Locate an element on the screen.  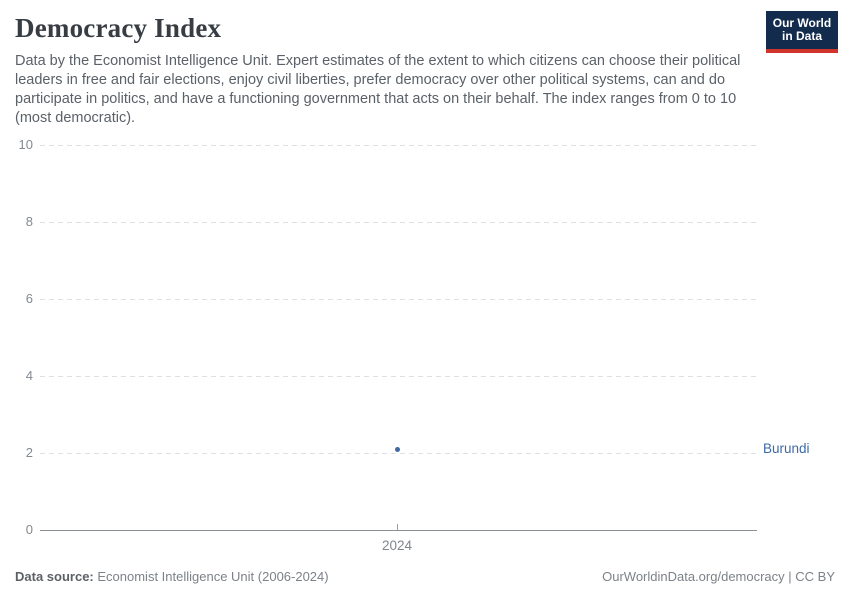
y-axis-tick-label: 0 is located at coordinates (29, 529).